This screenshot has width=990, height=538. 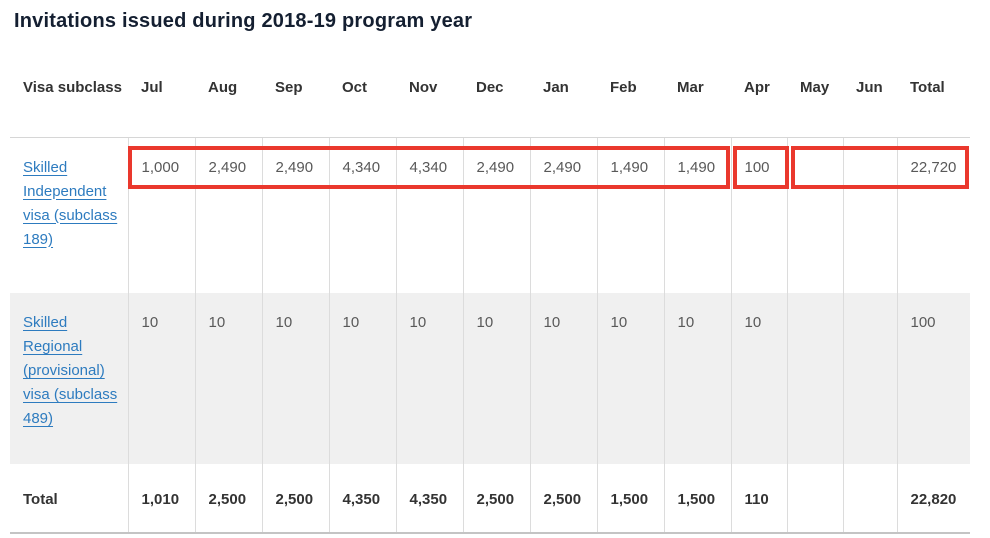 I want to click on column-header-visa-subclass: Visa subclass, so click(x=69, y=99).